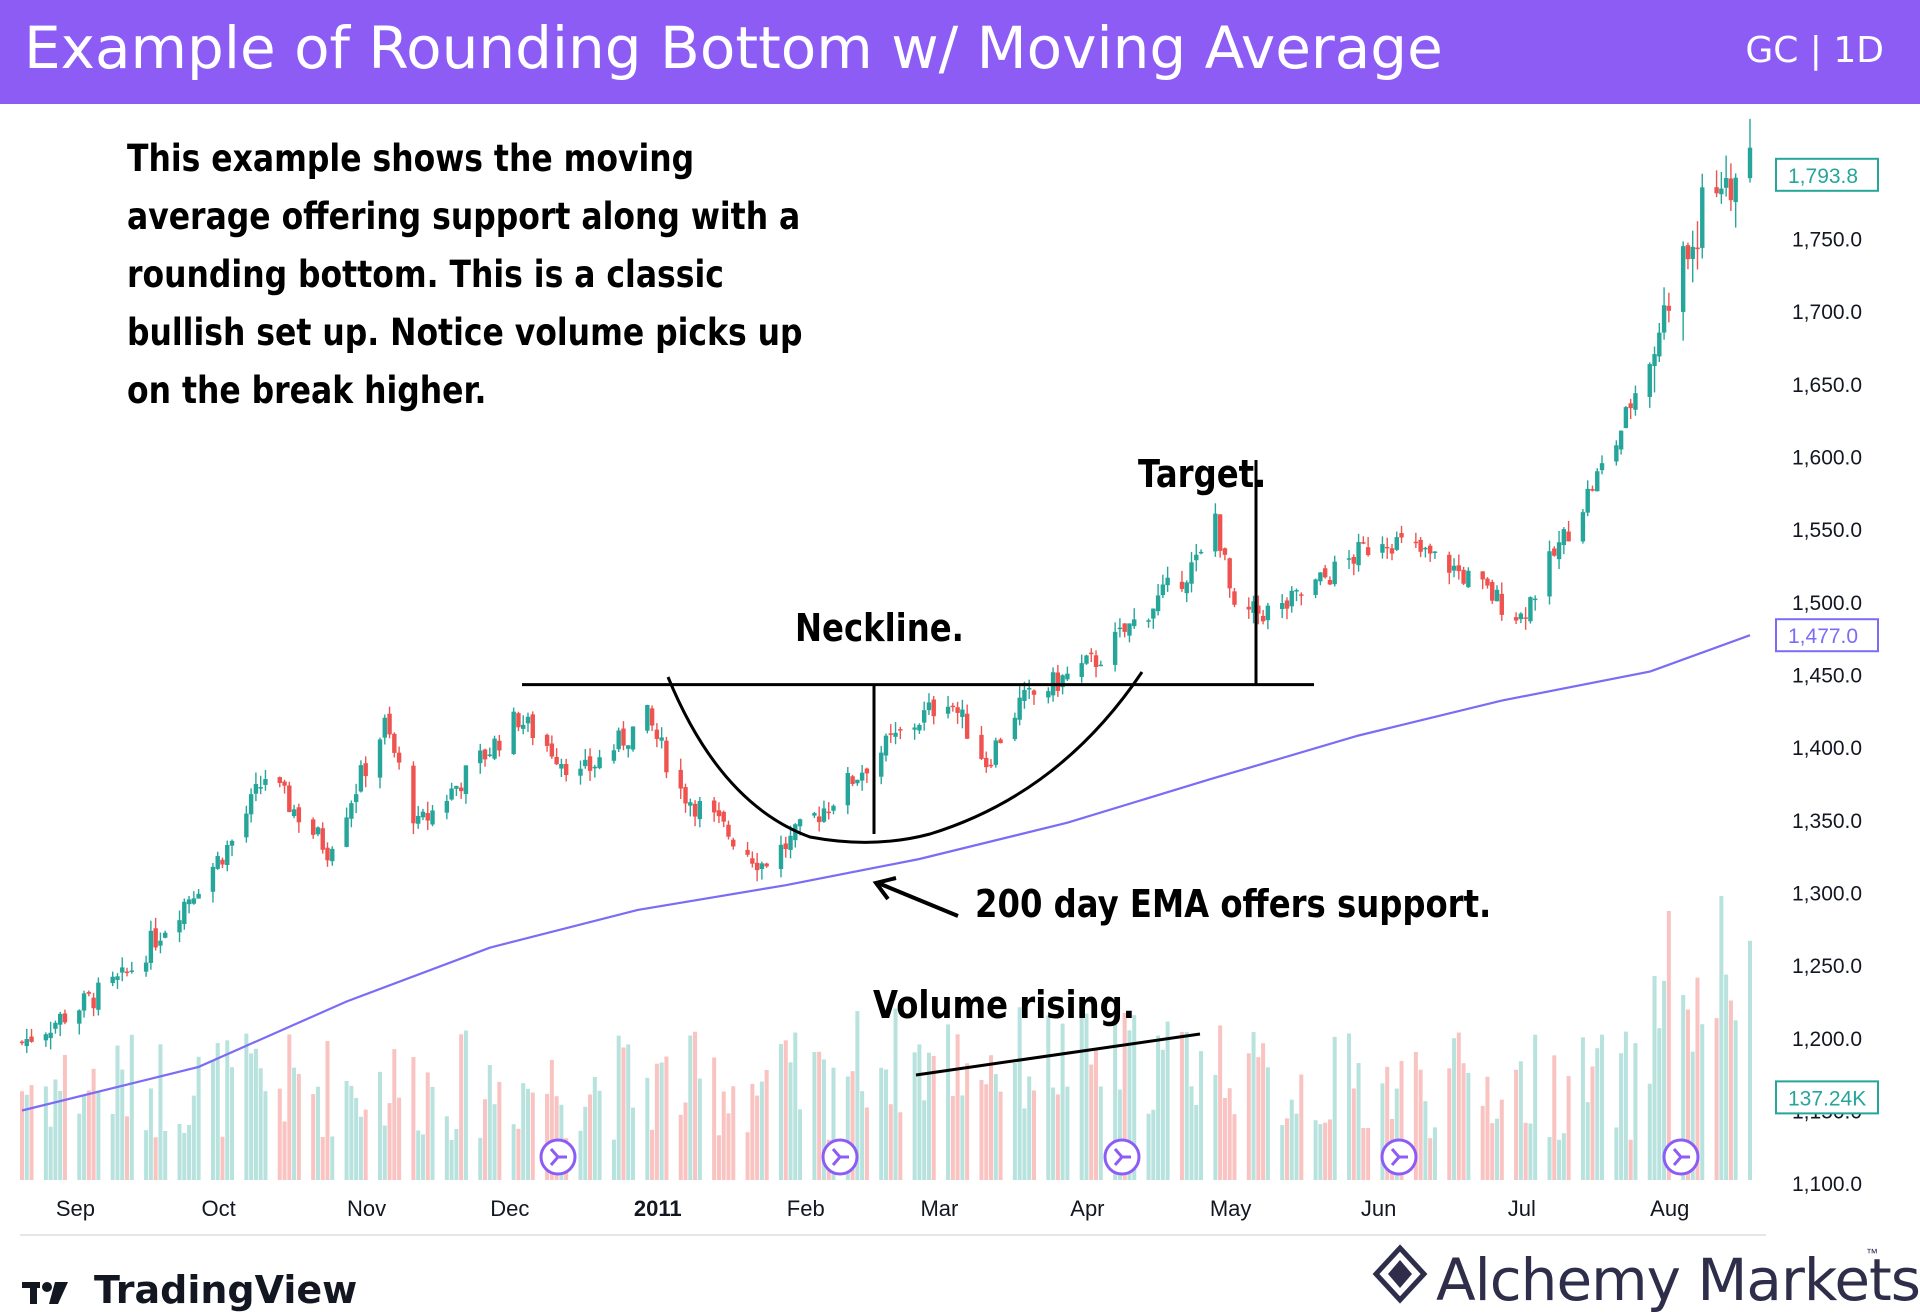 The width and height of the screenshot is (1920, 1314). What do you see at coordinates (1087, 1208) in the screenshot?
I see `time-tick-label: Apr` at bounding box center [1087, 1208].